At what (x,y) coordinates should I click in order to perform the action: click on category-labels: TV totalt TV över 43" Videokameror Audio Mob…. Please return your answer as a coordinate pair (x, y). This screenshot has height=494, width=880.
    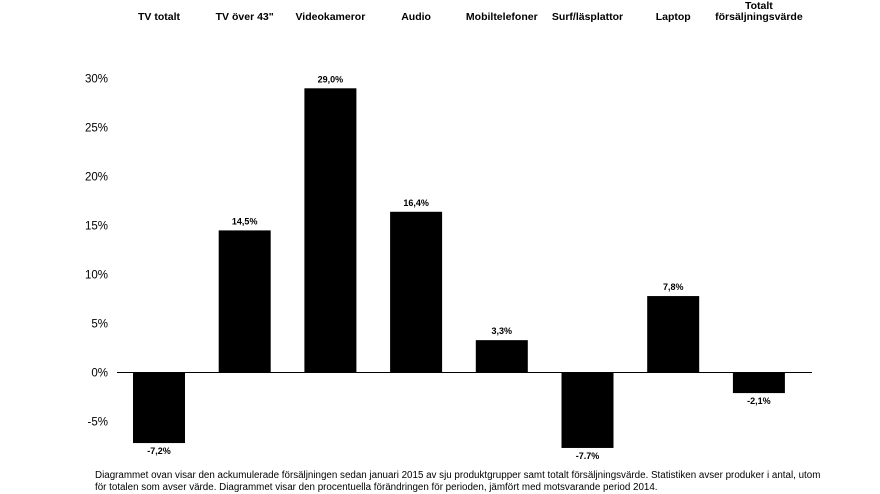
    Looking at the image, I should click on (470, 11).